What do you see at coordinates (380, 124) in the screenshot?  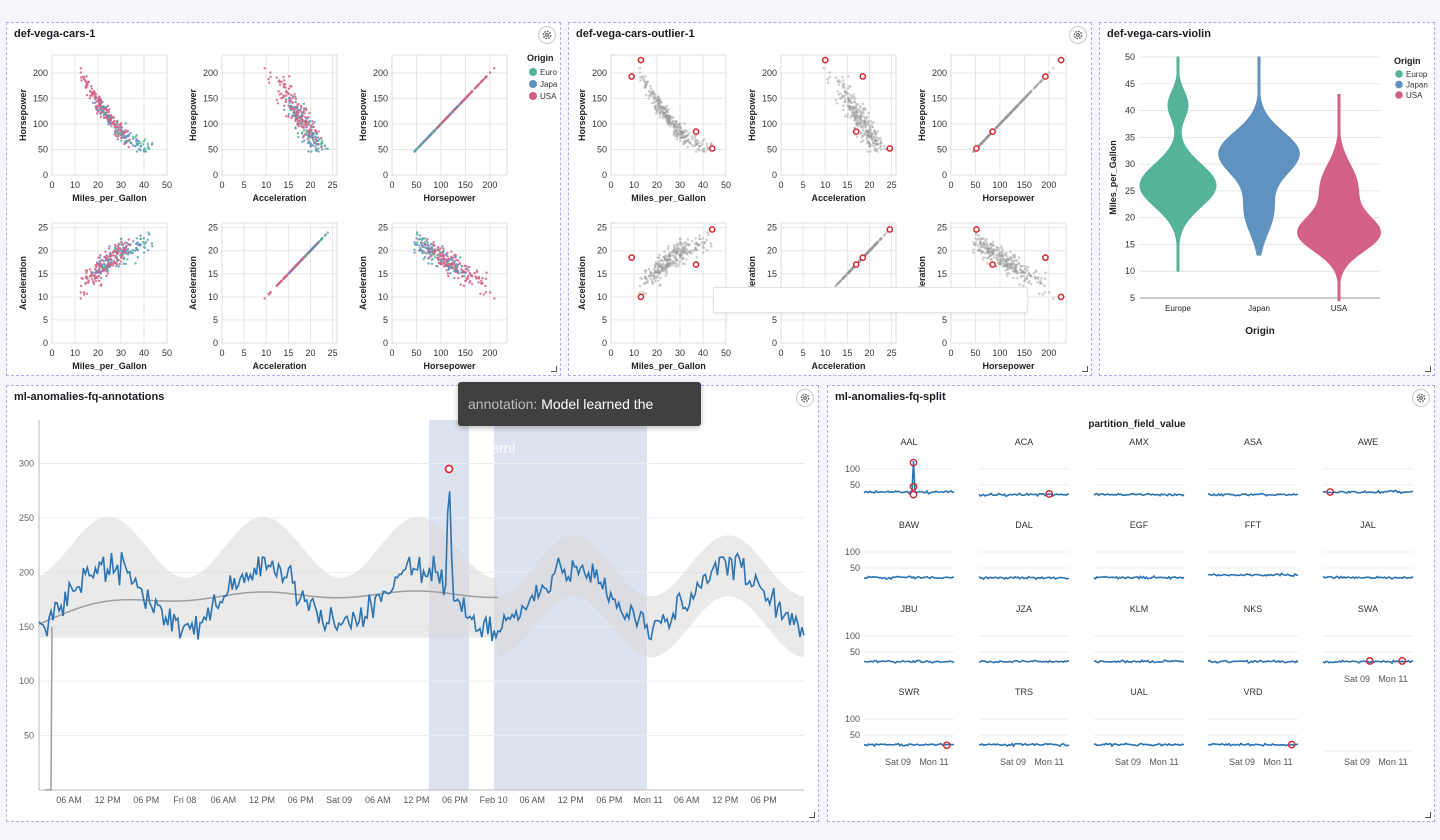 I see `y-tick-label: 100` at bounding box center [380, 124].